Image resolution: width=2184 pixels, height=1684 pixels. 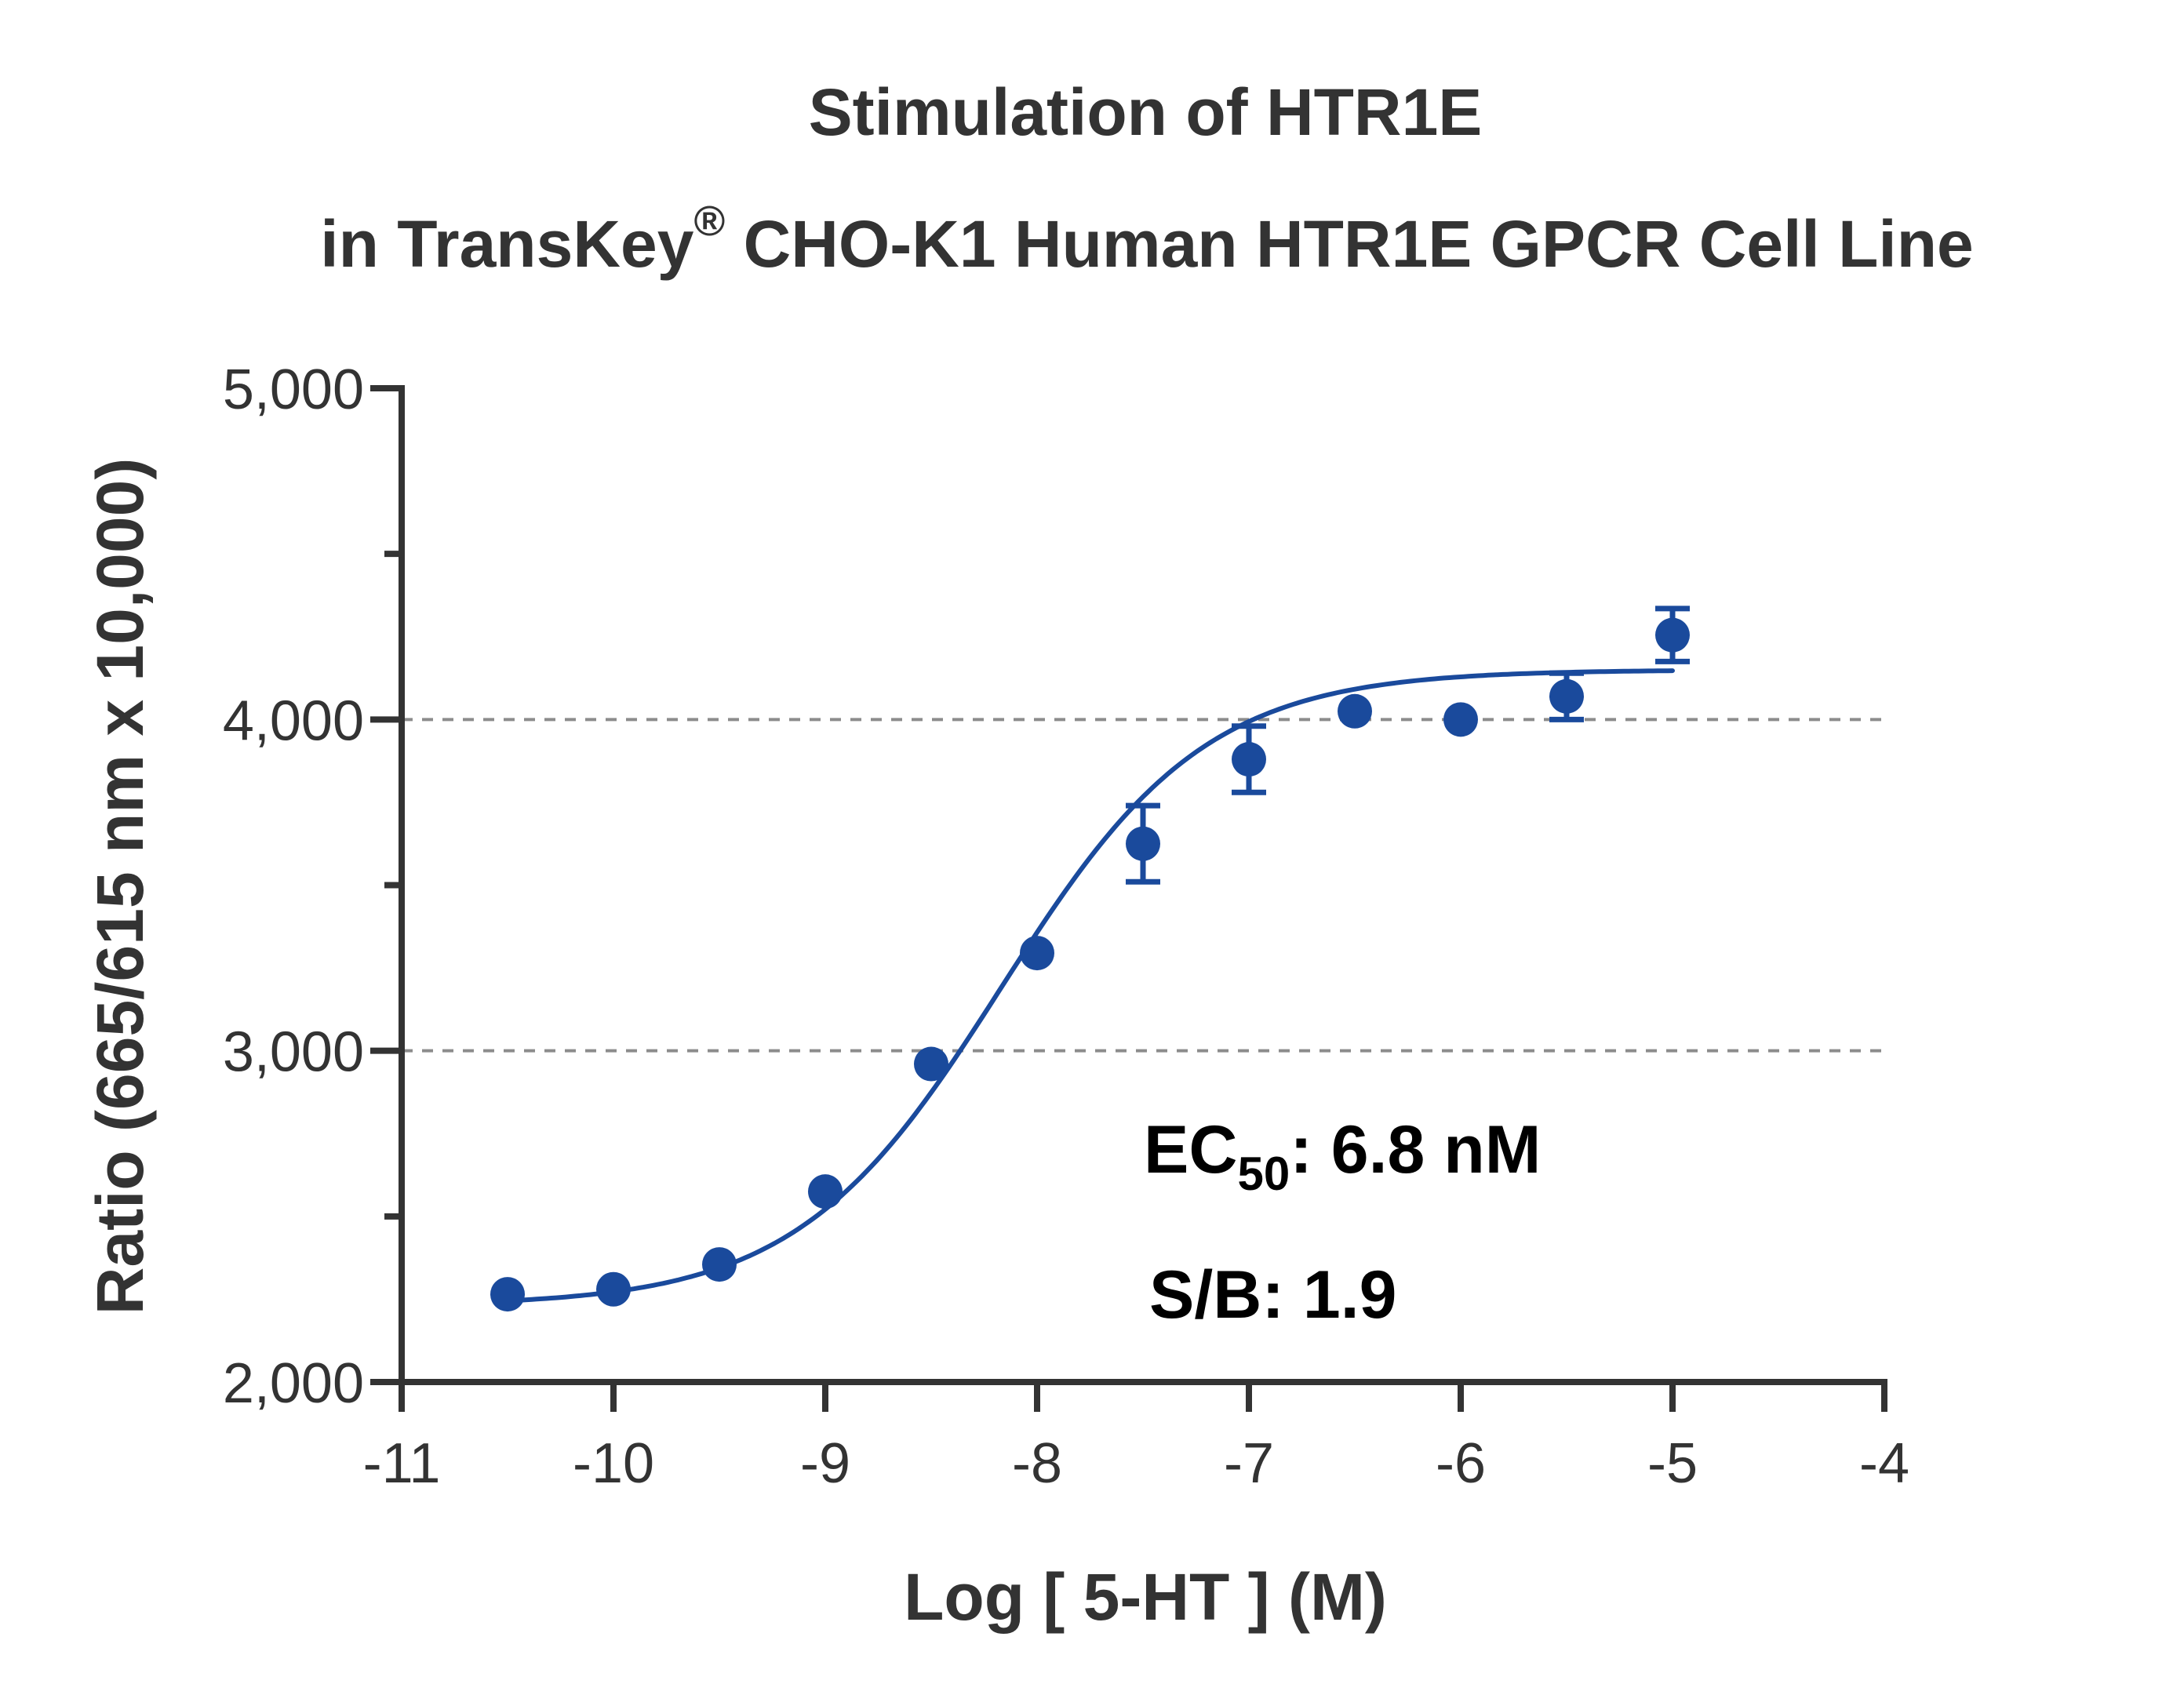 What do you see at coordinates (293, 887) in the screenshot?
I see `y-tick-labels: 2,000 3,000 4,000 5,000` at bounding box center [293, 887].